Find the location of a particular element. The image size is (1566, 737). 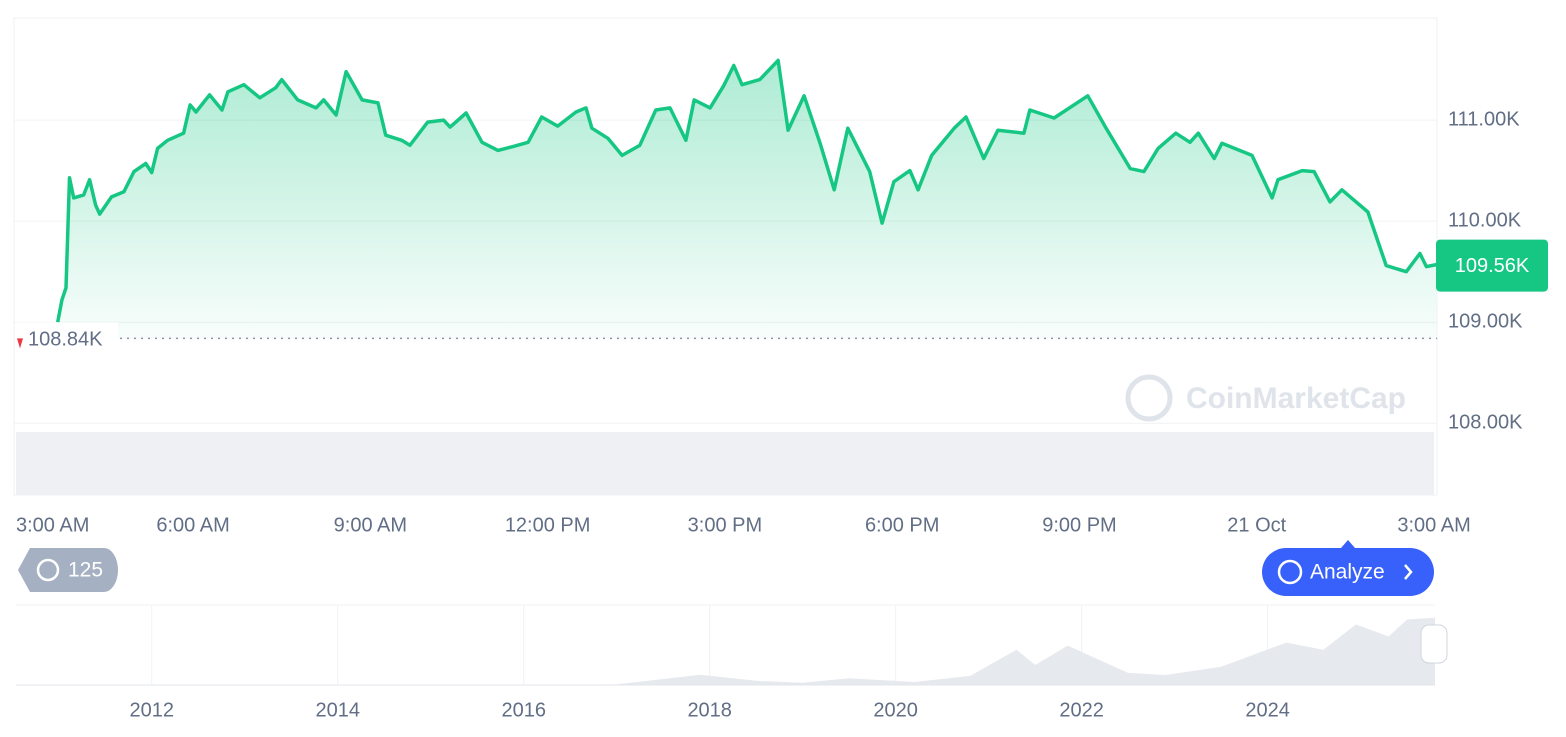

navigator-handle is located at coordinates (1434, 644).